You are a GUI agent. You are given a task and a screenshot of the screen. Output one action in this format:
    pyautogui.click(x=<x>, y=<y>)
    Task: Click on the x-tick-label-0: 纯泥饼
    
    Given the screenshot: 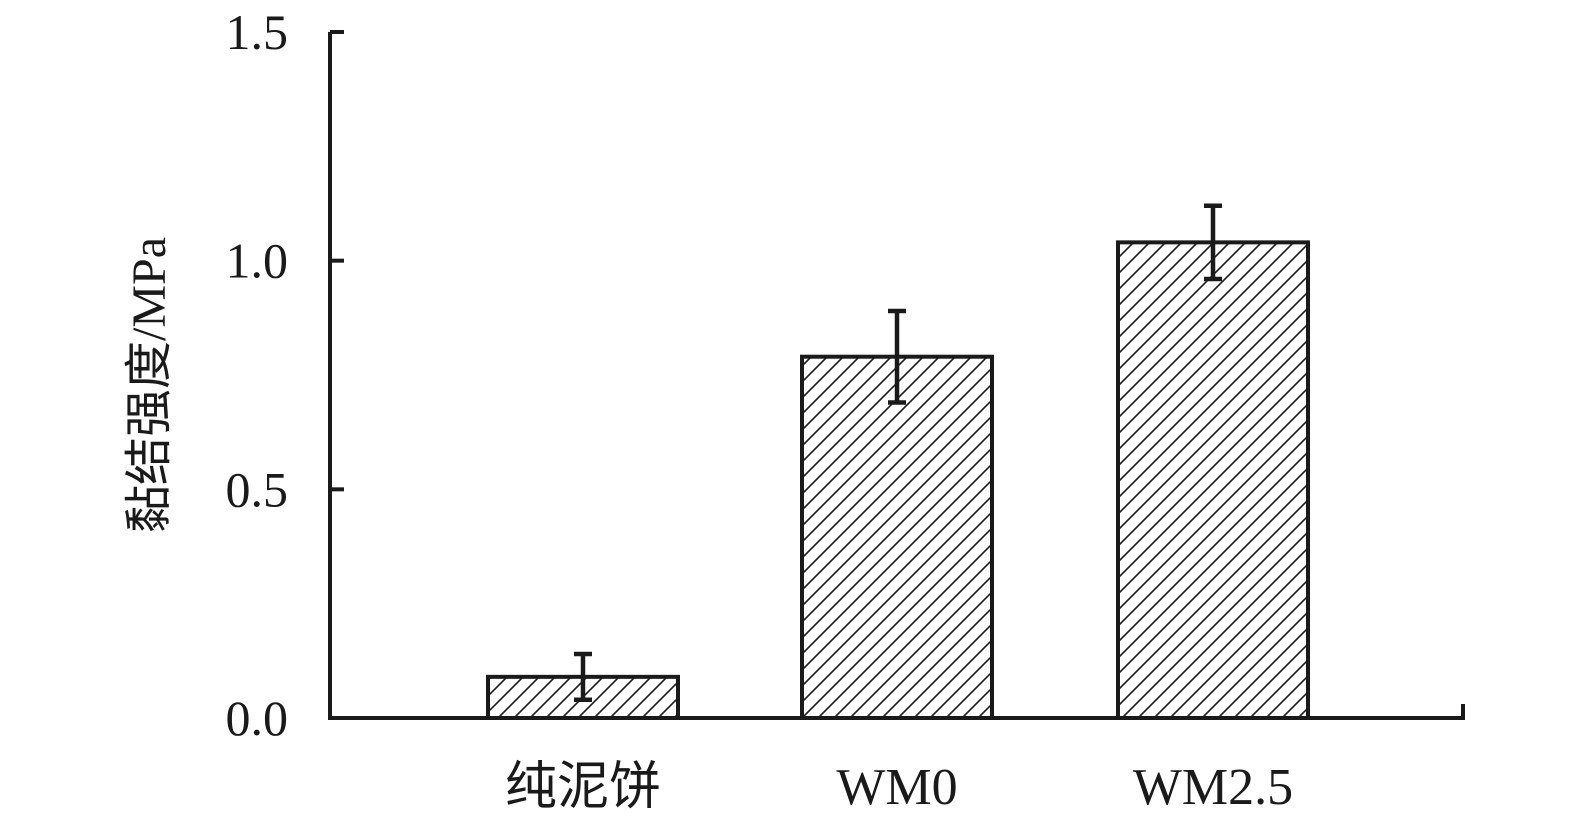 What is the action you would take?
    pyautogui.click(x=583, y=787)
    